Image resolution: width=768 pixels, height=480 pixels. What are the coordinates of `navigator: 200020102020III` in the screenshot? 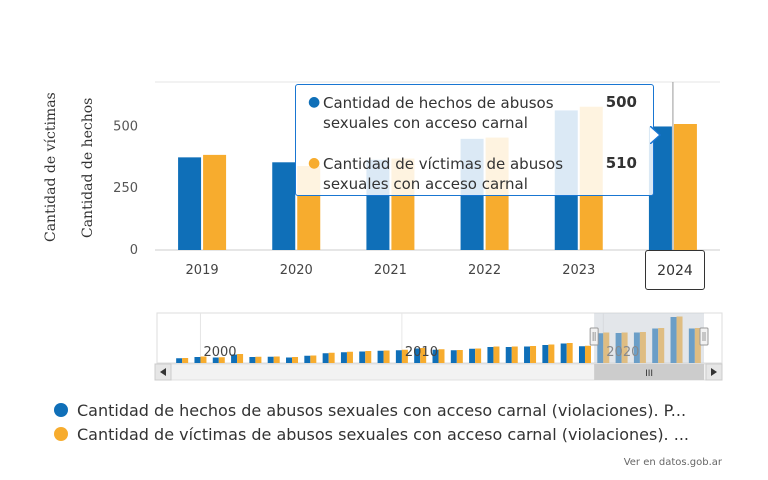 It's located at (438, 346).